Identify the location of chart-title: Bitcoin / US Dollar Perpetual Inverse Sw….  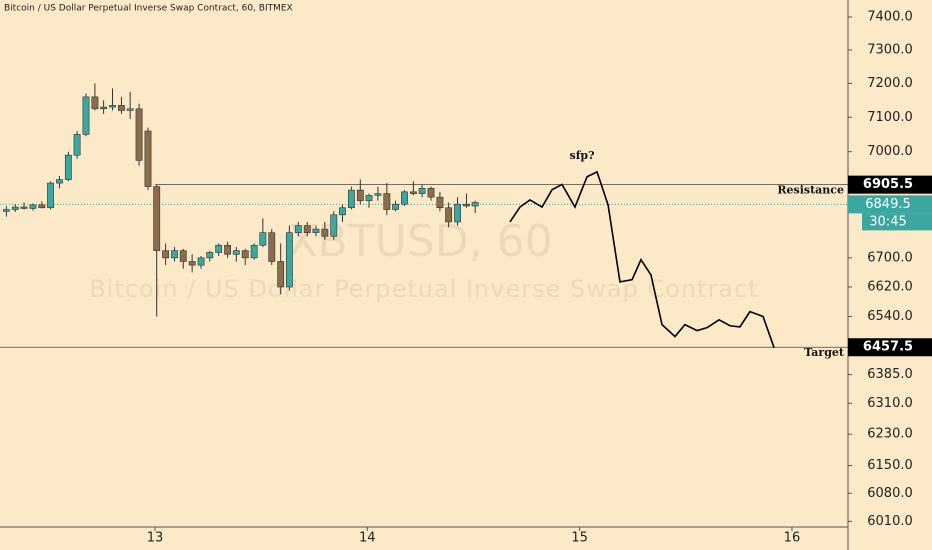
(148, 9).